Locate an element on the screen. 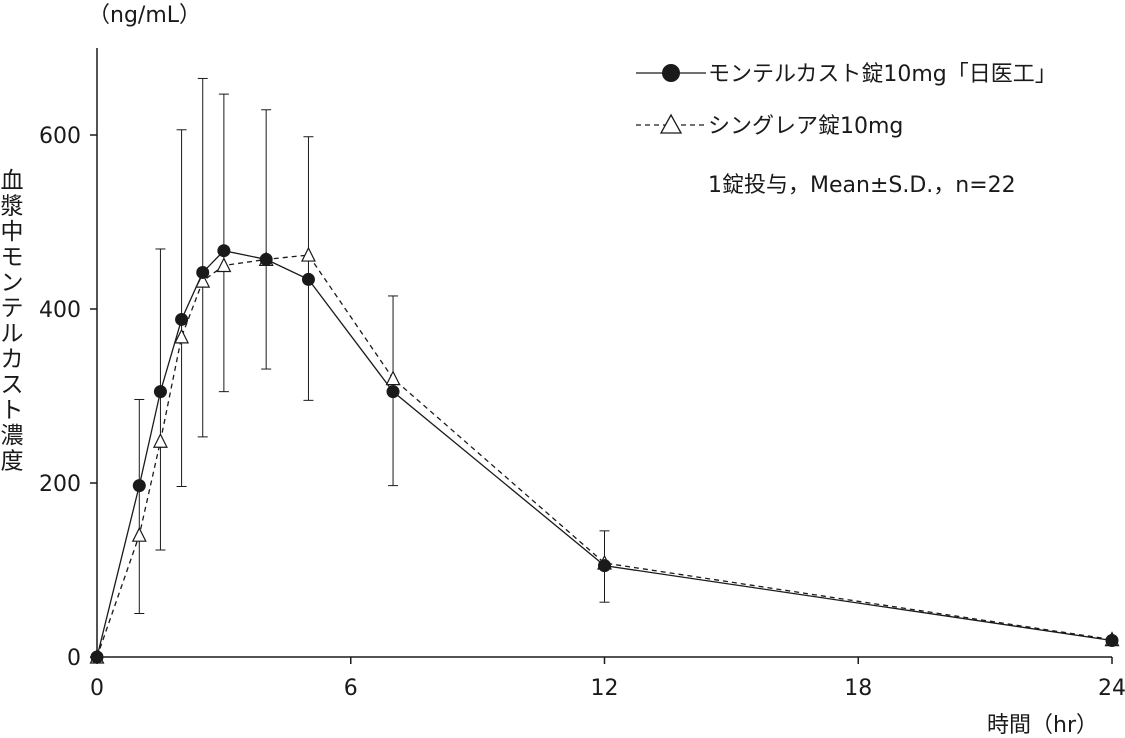 This screenshot has height=738, width=1125. legend-label-2: シングレア錠10mg is located at coordinates (805, 126).